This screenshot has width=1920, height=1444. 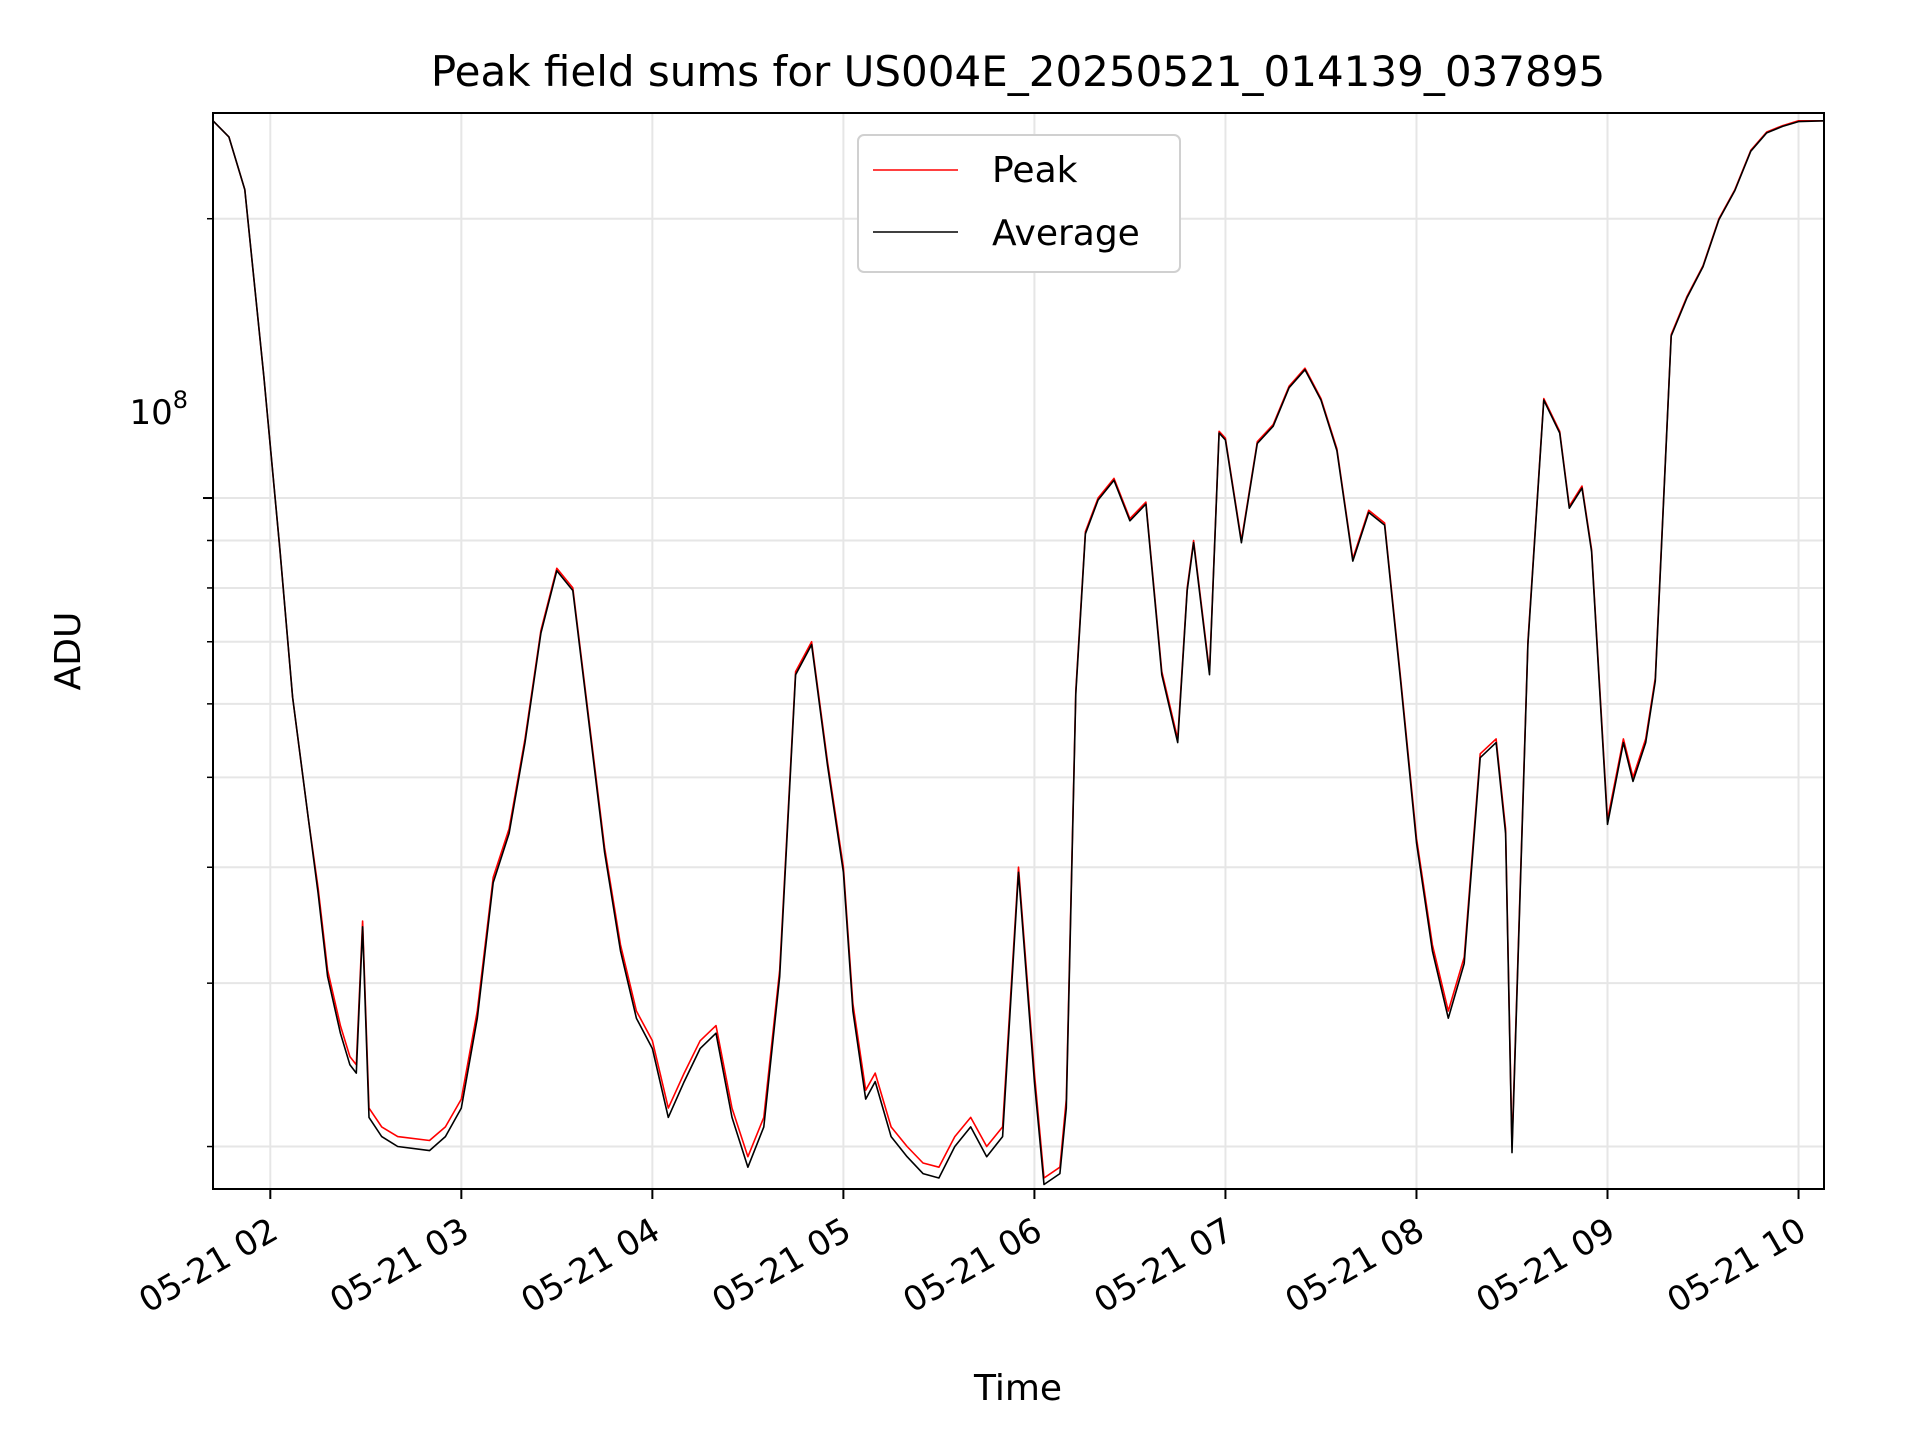 I want to click on legend: Peak Average, so click(x=1019, y=203).